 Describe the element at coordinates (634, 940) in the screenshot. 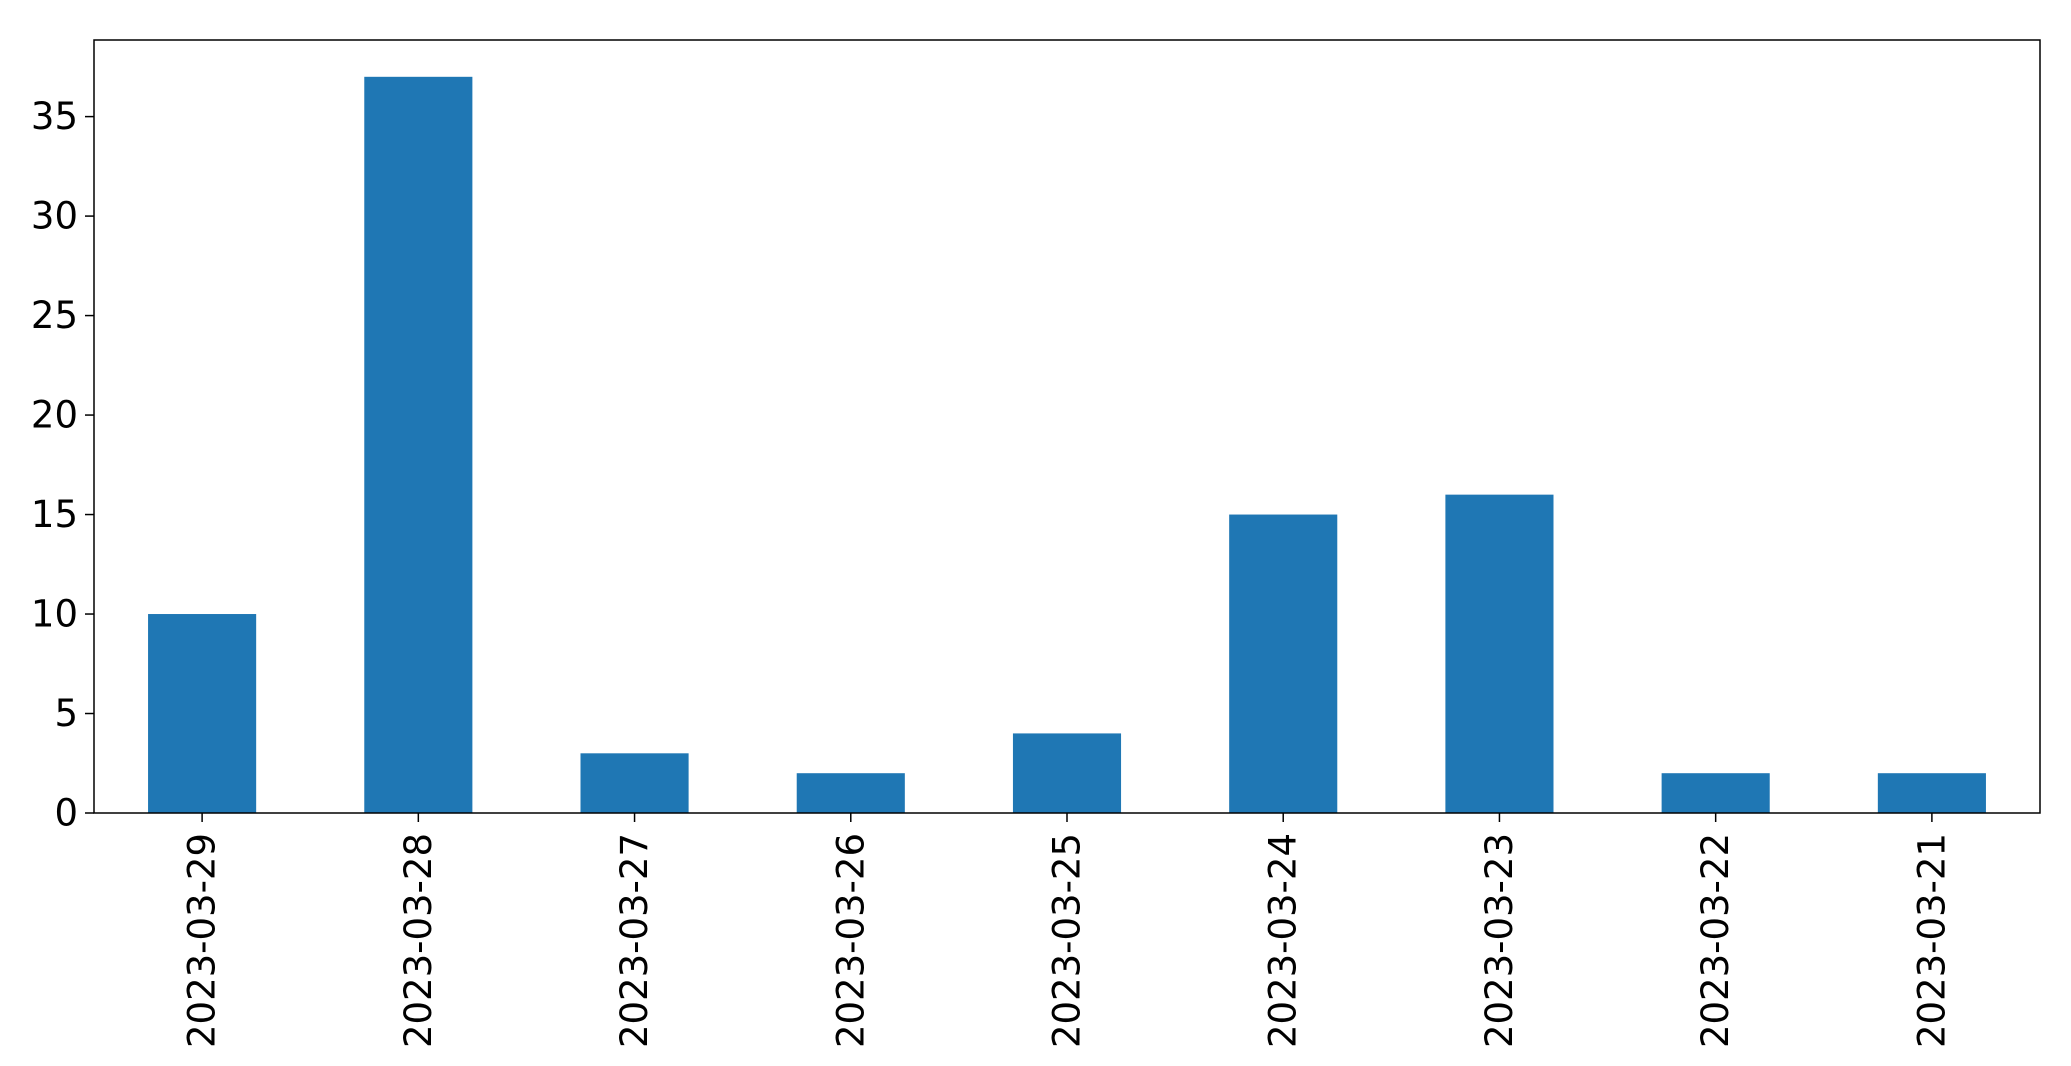

I see `x-tick-label: 2023-03-27` at that location.